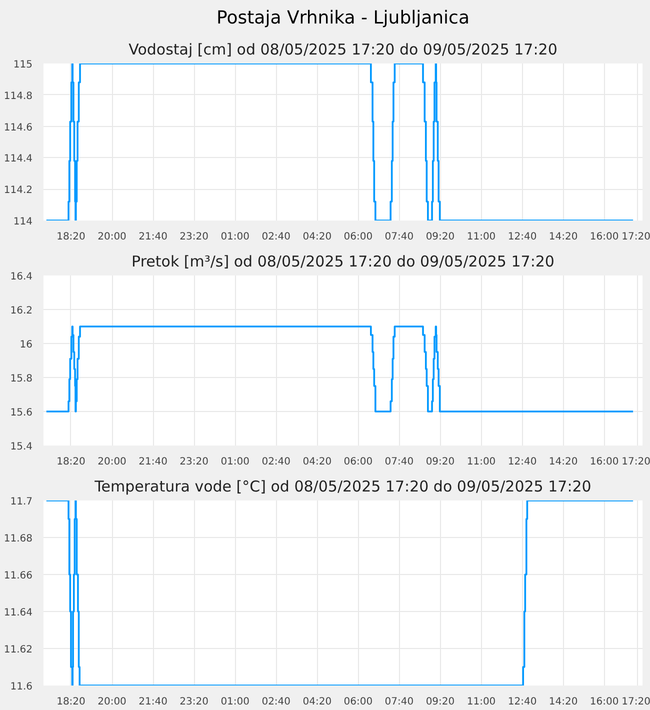  What do you see at coordinates (21, 447) in the screenshot?
I see `y-tick-label: 15.4` at bounding box center [21, 447].